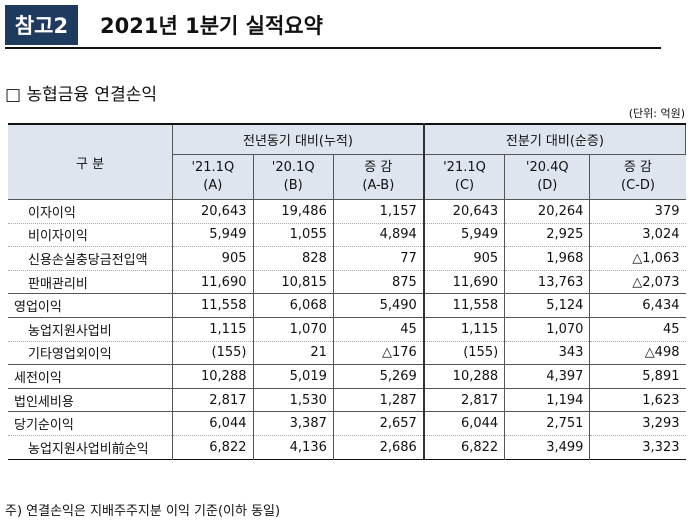  What do you see at coordinates (293, 376) in the screenshot?
I see `value-cell: 5,019` at bounding box center [293, 376].